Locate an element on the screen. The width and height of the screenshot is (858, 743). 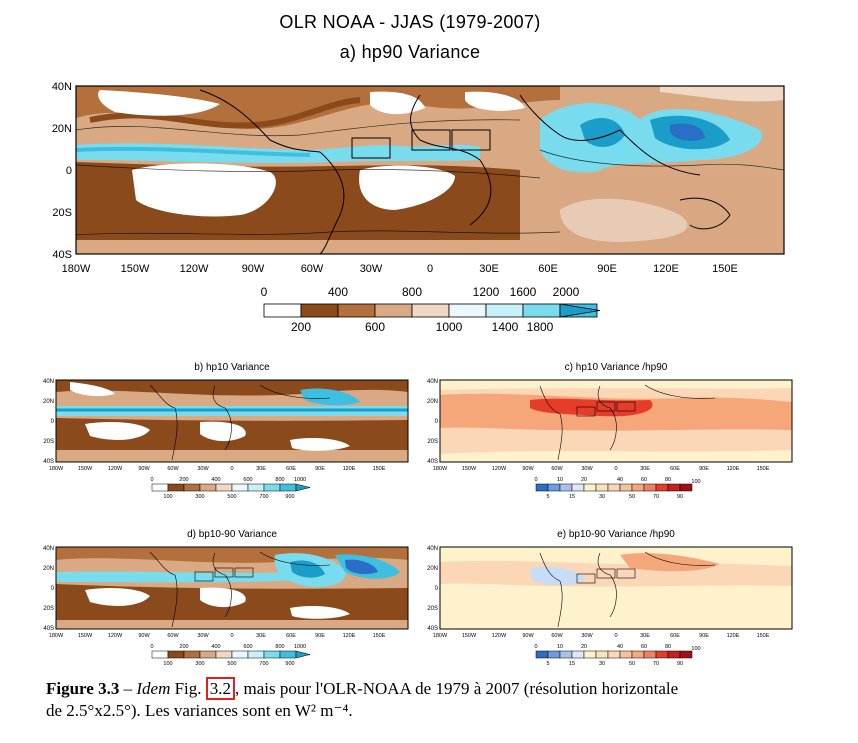
svg-text: 900 is located at coordinates (289, 664).